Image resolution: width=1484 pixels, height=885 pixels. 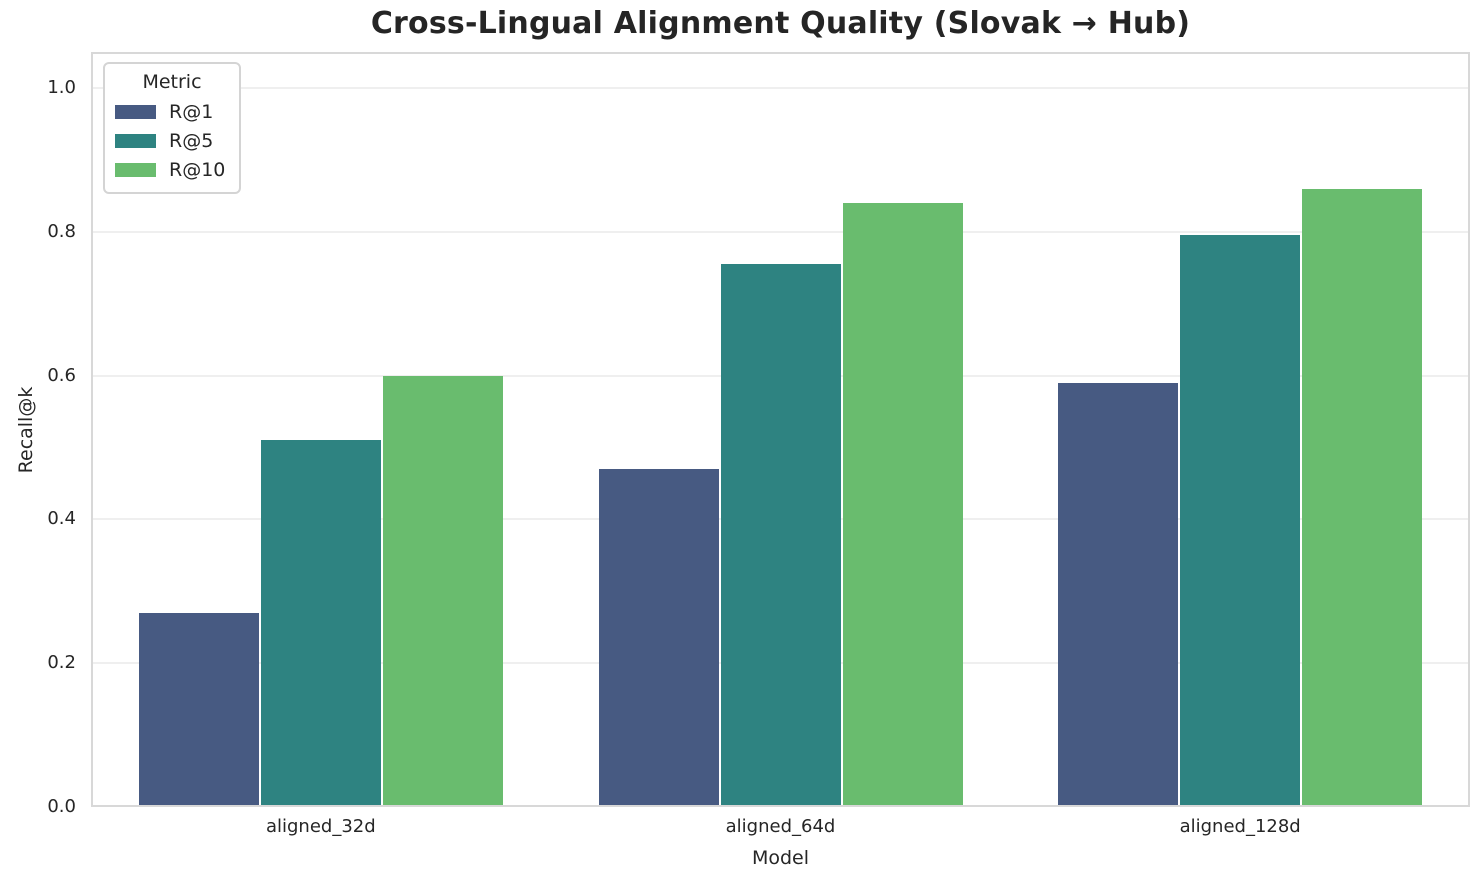 I want to click on legend-item-R@1: R@1, so click(x=172, y=111).